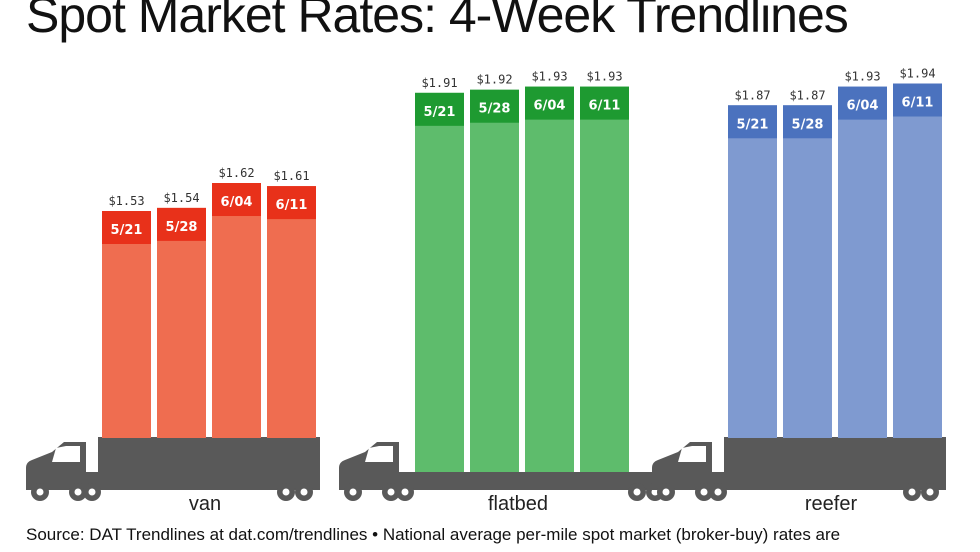 Image resolution: width=980 pixels, height=552 pixels. What do you see at coordinates (181, 198) in the screenshot?
I see `bar-value-label: $1.54` at bounding box center [181, 198].